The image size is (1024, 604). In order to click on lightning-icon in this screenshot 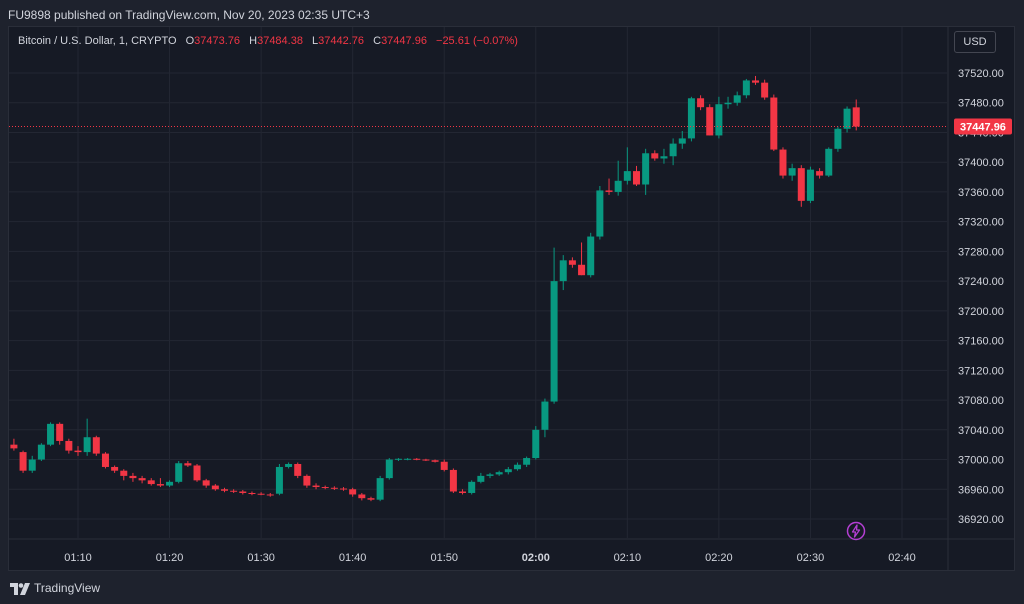, I will do `click(856, 531)`.